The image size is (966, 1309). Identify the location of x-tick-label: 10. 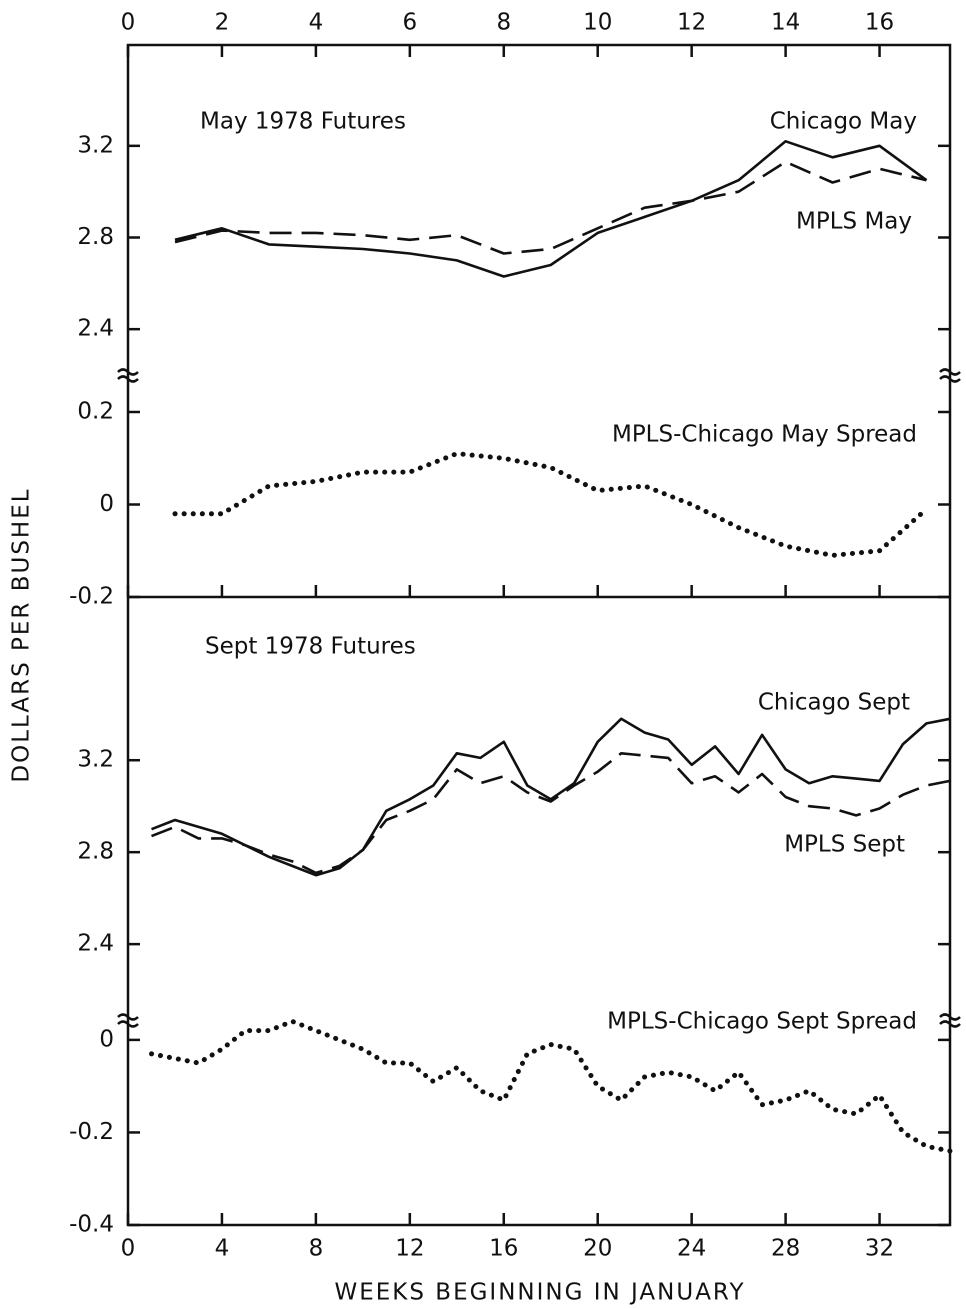
(597, 23).